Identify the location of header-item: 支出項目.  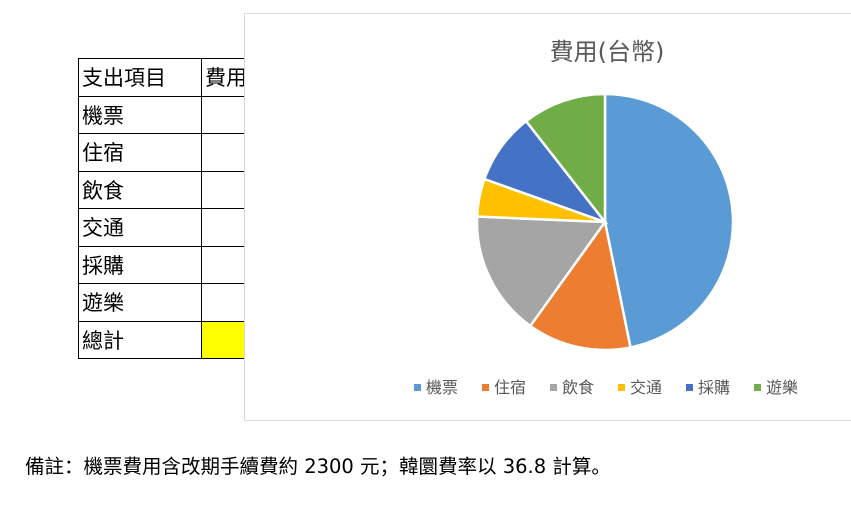
(140, 77).